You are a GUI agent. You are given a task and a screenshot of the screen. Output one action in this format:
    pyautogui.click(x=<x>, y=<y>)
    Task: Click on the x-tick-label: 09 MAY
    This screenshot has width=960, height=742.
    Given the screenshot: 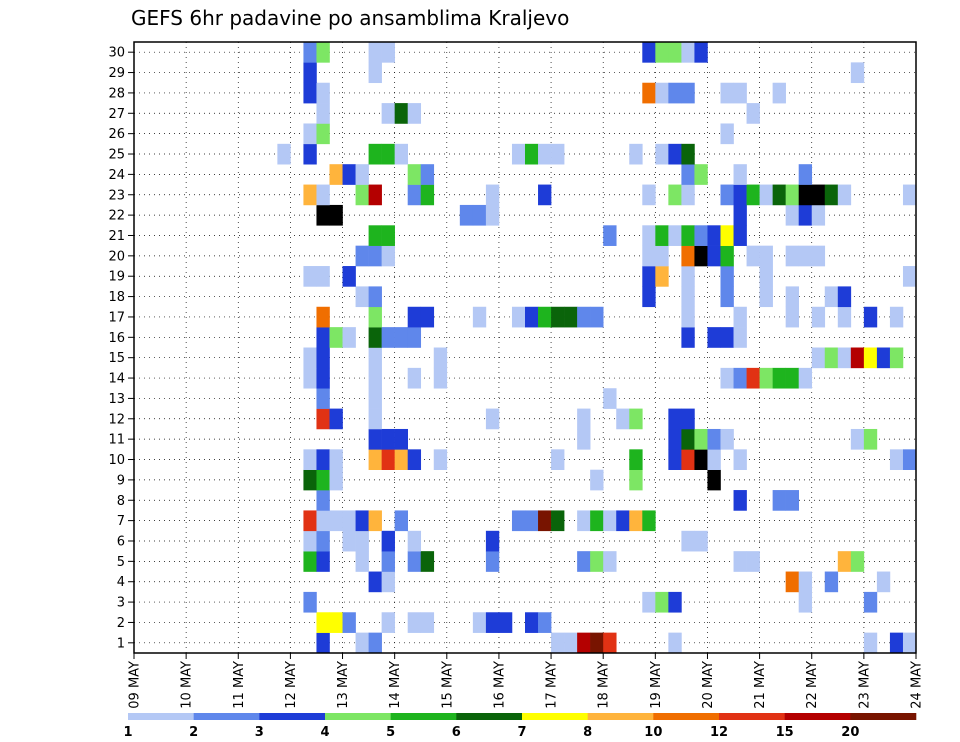 What is the action you would take?
    pyautogui.click(x=135, y=685)
    